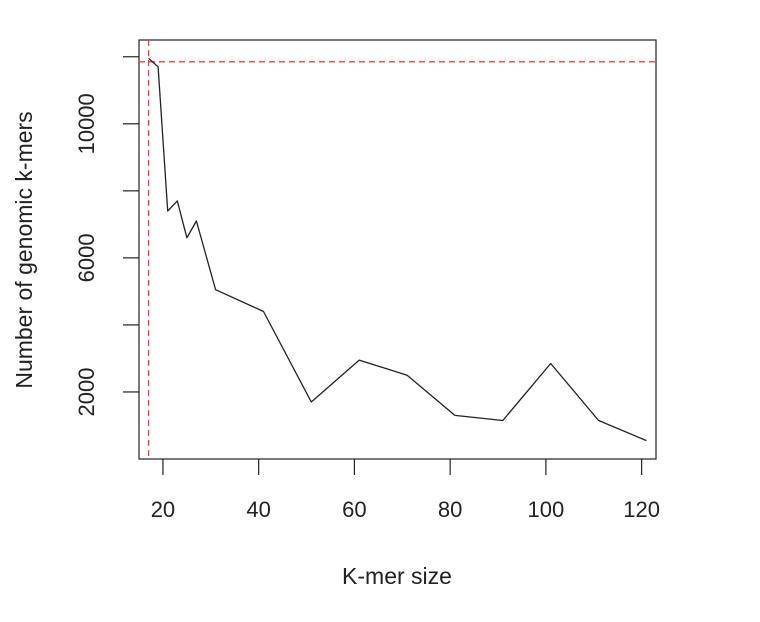 The image size is (760, 622). What do you see at coordinates (86, 257) in the screenshot?
I see `y-tick-label: 6000` at bounding box center [86, 257].